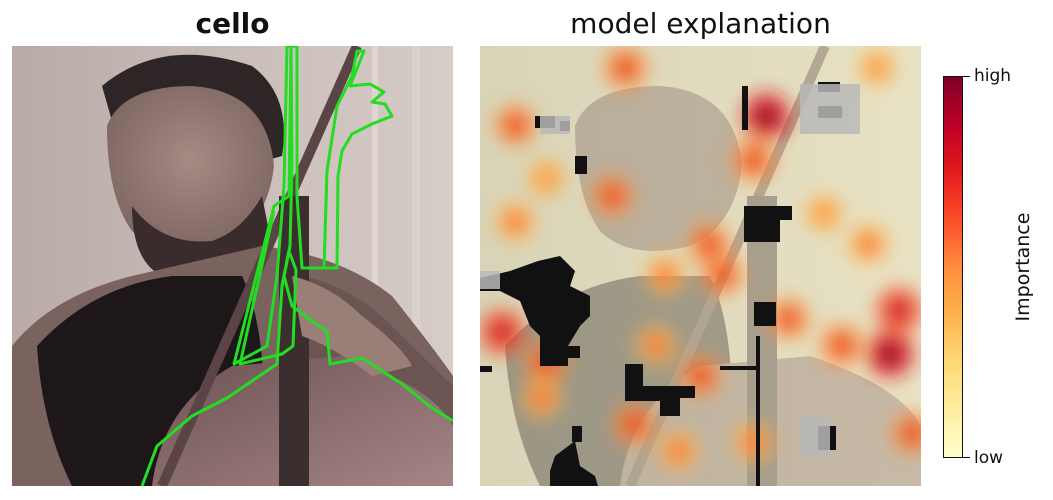 The image size is (1053, 500). What do you see at coordinates (966, 76) in the screenshot?
I see `colorbar-tick-high` at bounding box center [966, 76].